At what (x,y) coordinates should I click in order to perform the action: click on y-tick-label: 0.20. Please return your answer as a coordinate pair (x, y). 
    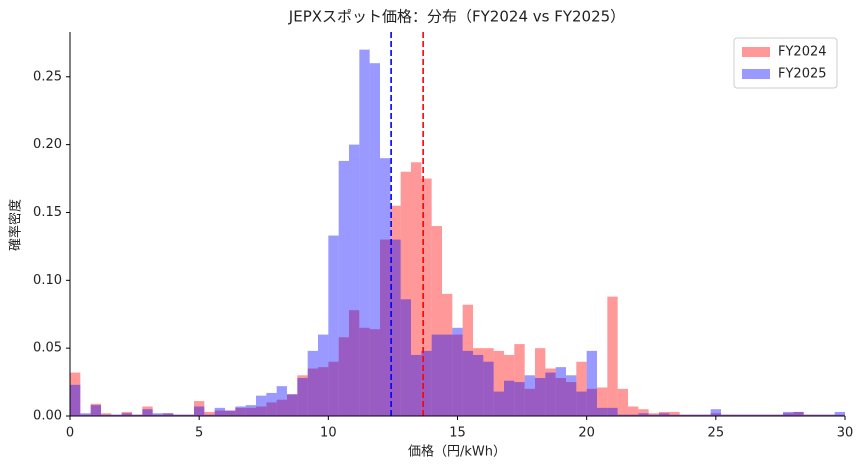
    Looking at the image, I should click on (47, 144).